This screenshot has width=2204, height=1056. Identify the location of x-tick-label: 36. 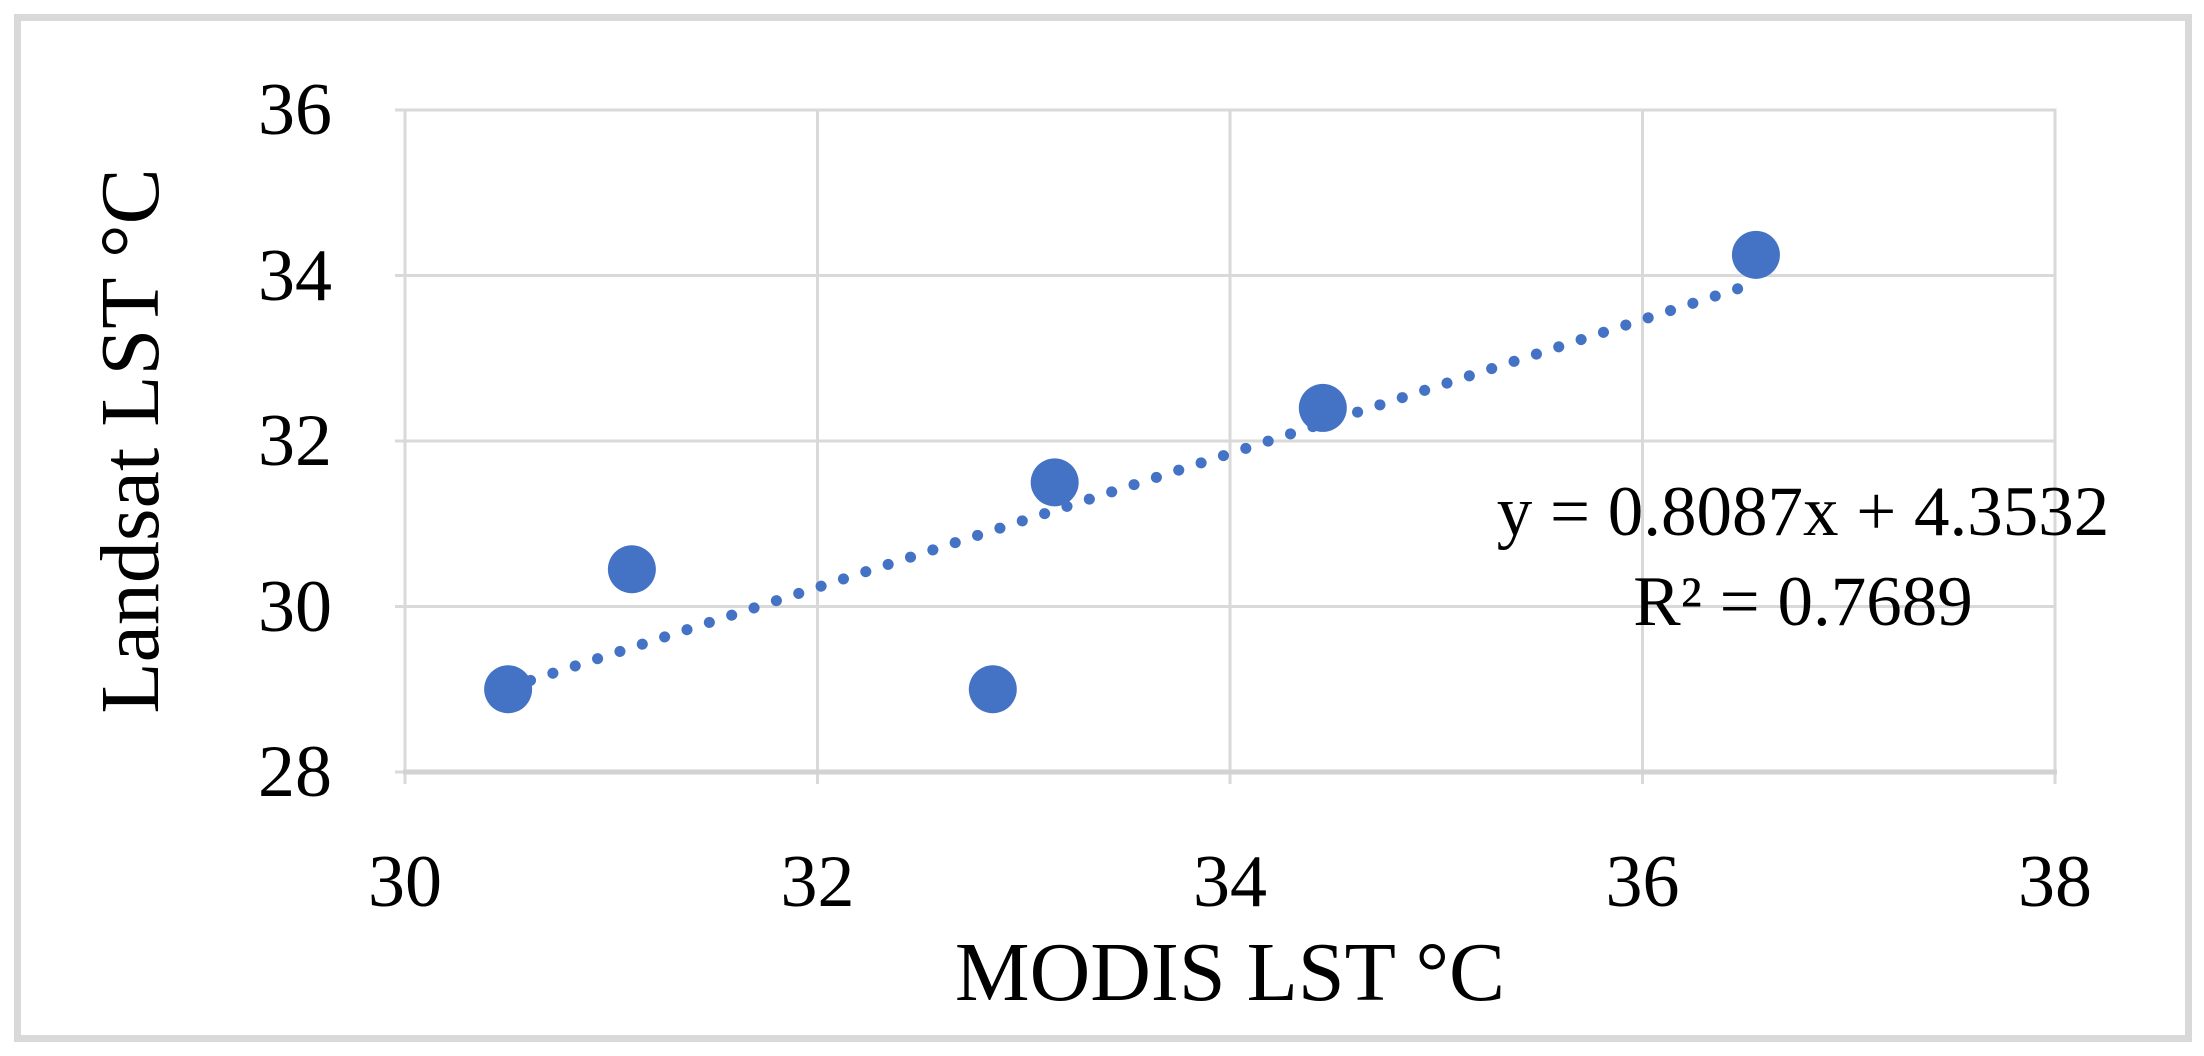
(1642, 882).